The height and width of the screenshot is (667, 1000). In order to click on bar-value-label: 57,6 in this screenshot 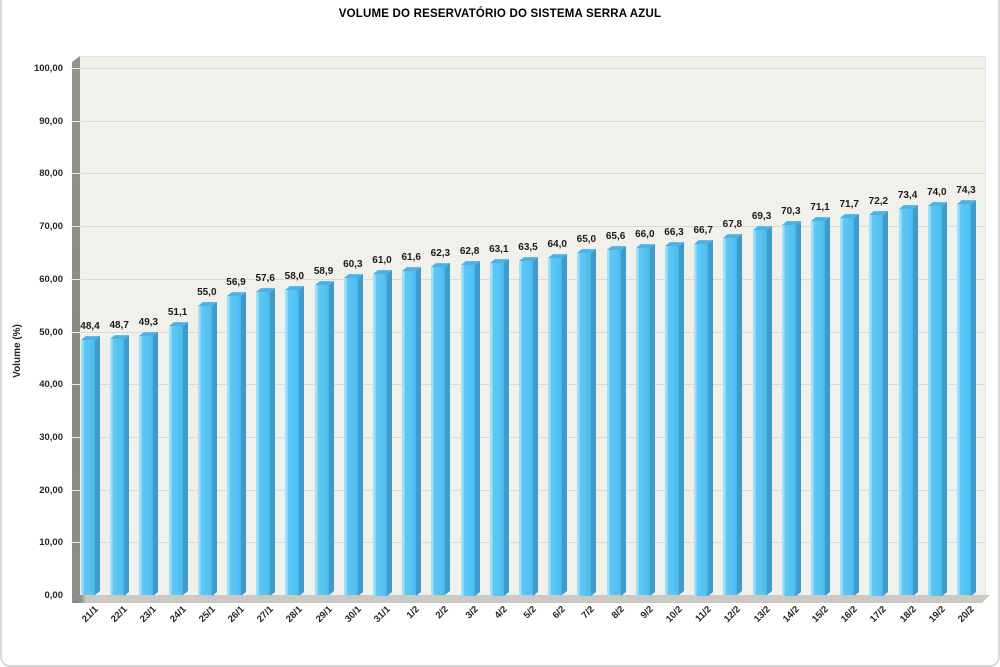, I will do `click(265, 278)`.